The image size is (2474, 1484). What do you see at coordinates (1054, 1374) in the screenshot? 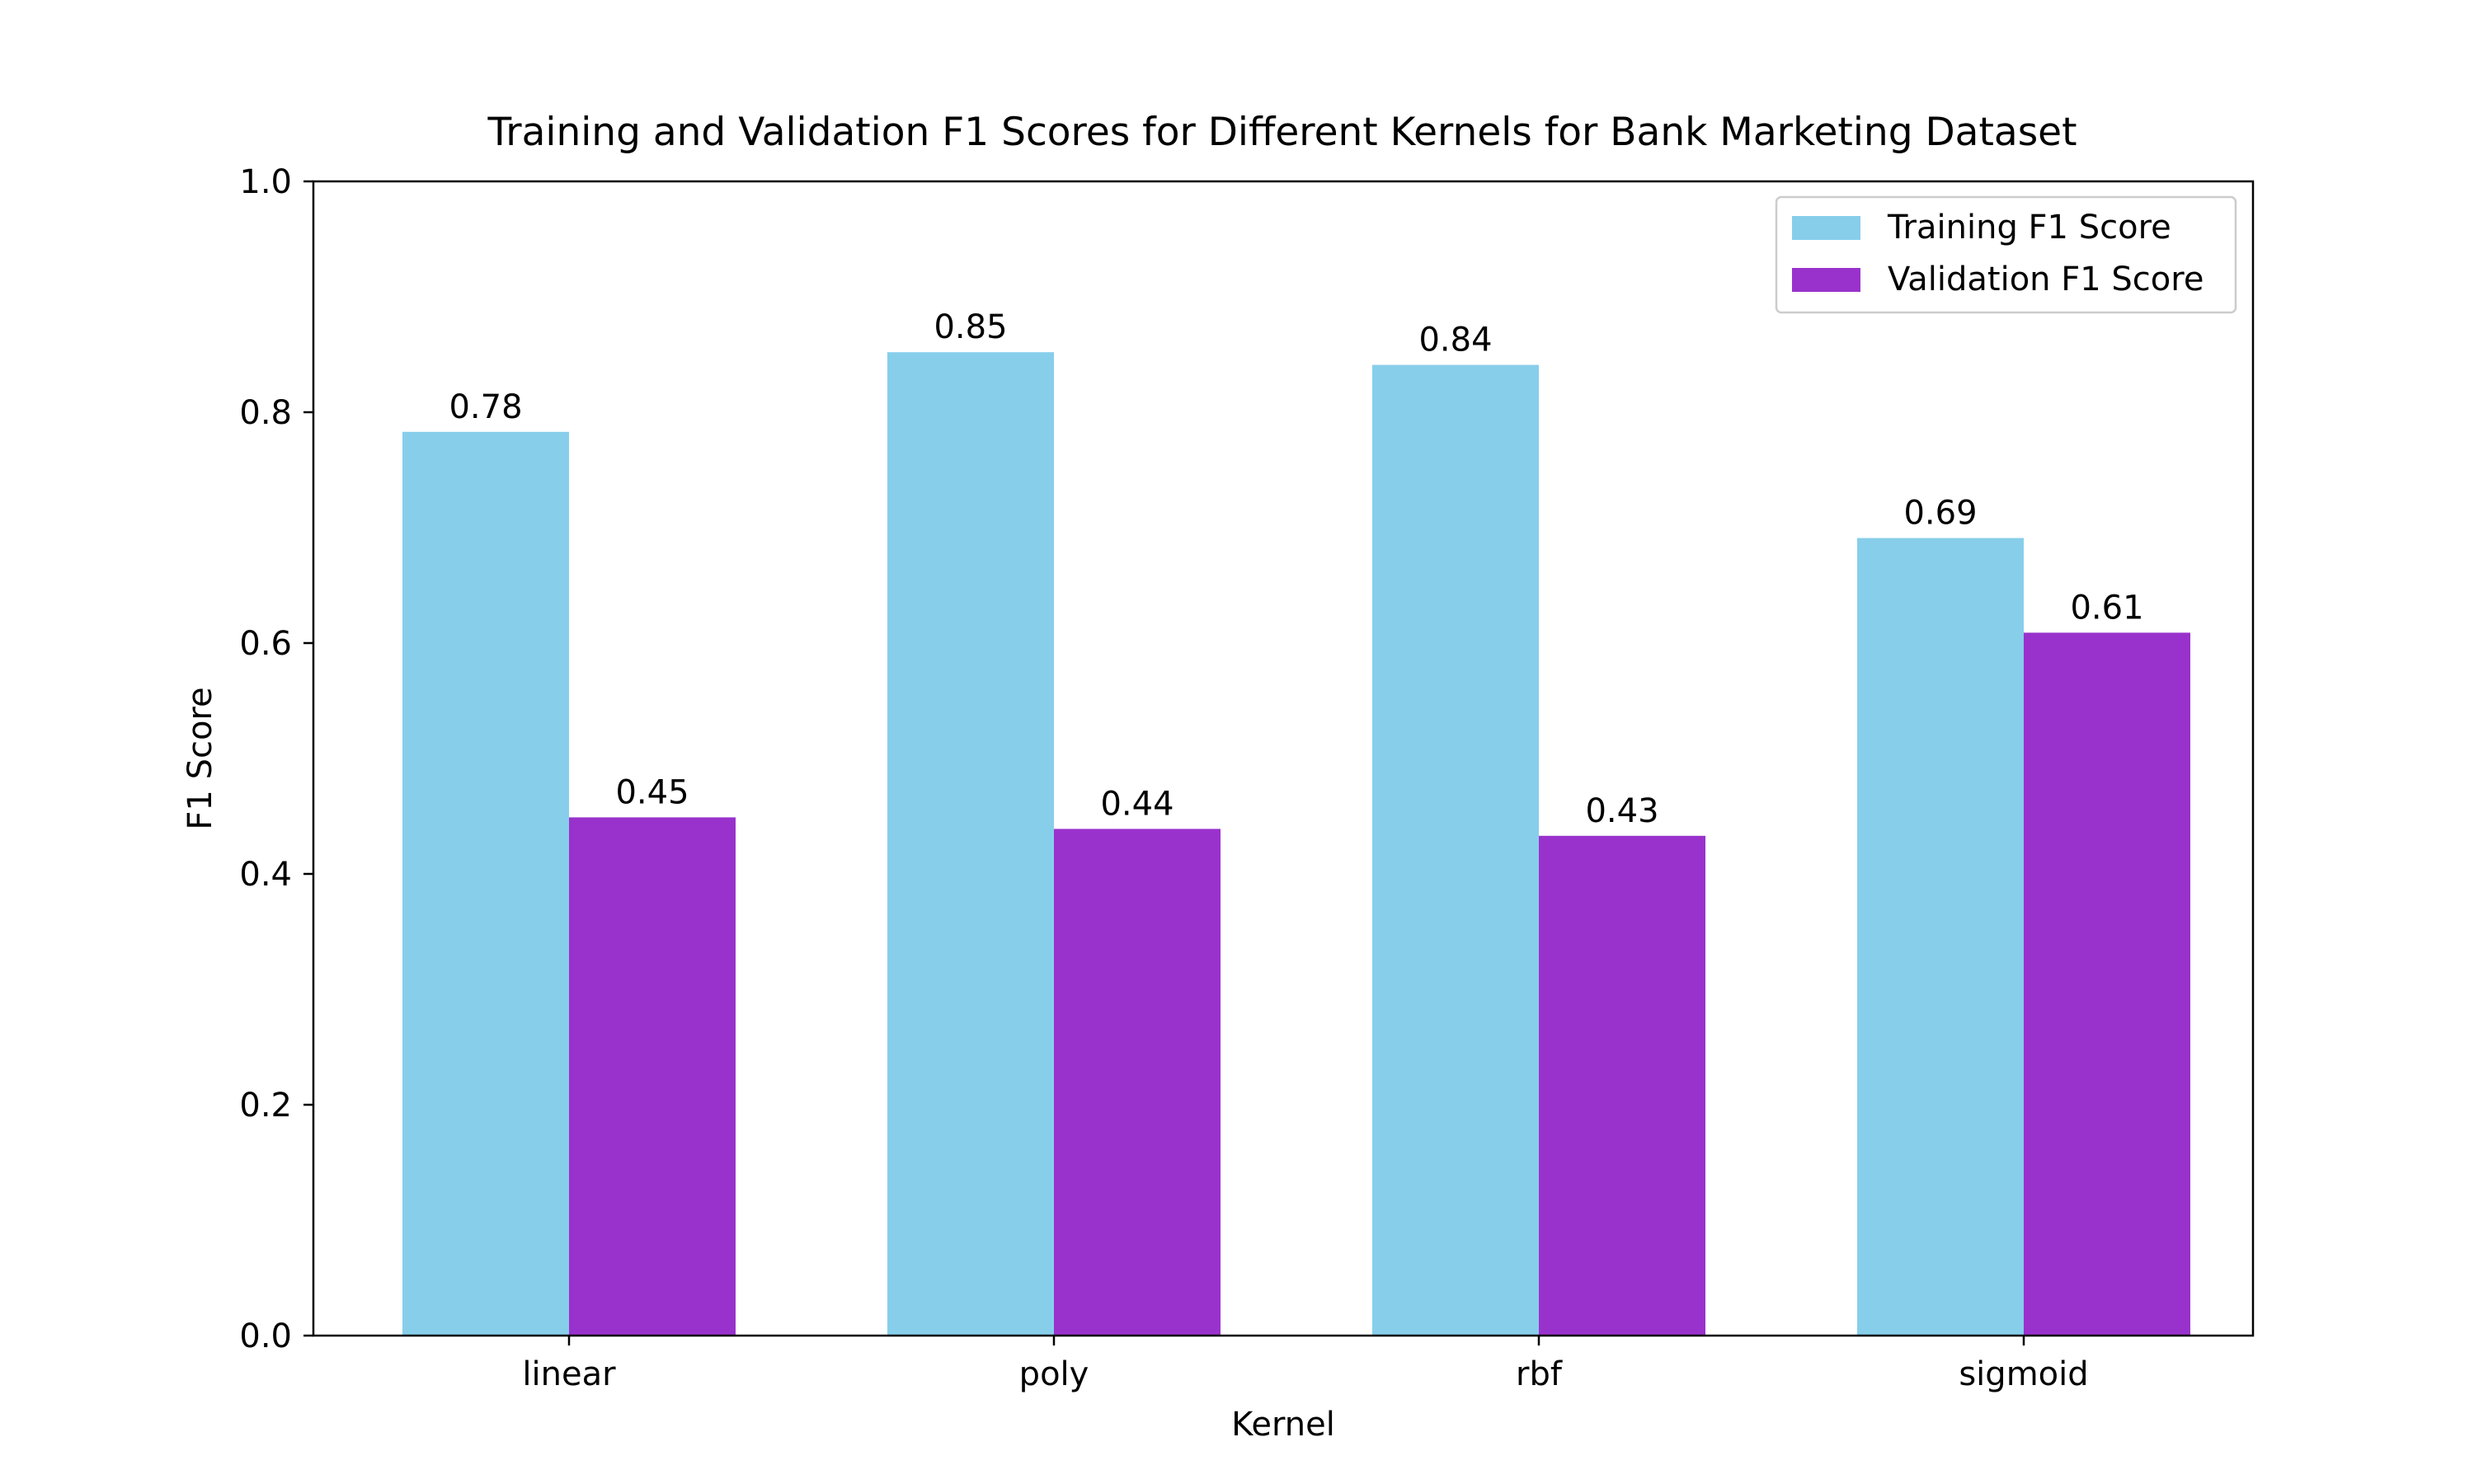
I see `x-tick-label-poly: poly` at bounding box center [1054, 1374].